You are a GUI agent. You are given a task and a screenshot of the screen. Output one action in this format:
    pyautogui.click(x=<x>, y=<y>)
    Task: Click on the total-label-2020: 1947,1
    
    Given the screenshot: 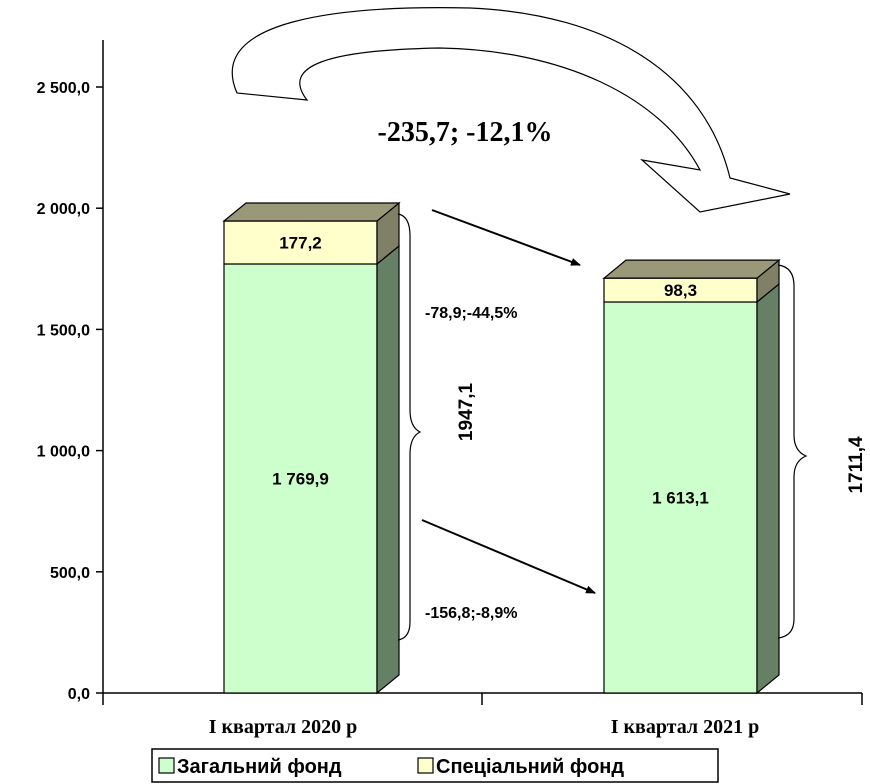 What is the action you would take?
    pyautogui.click(x=466, y=412)
    